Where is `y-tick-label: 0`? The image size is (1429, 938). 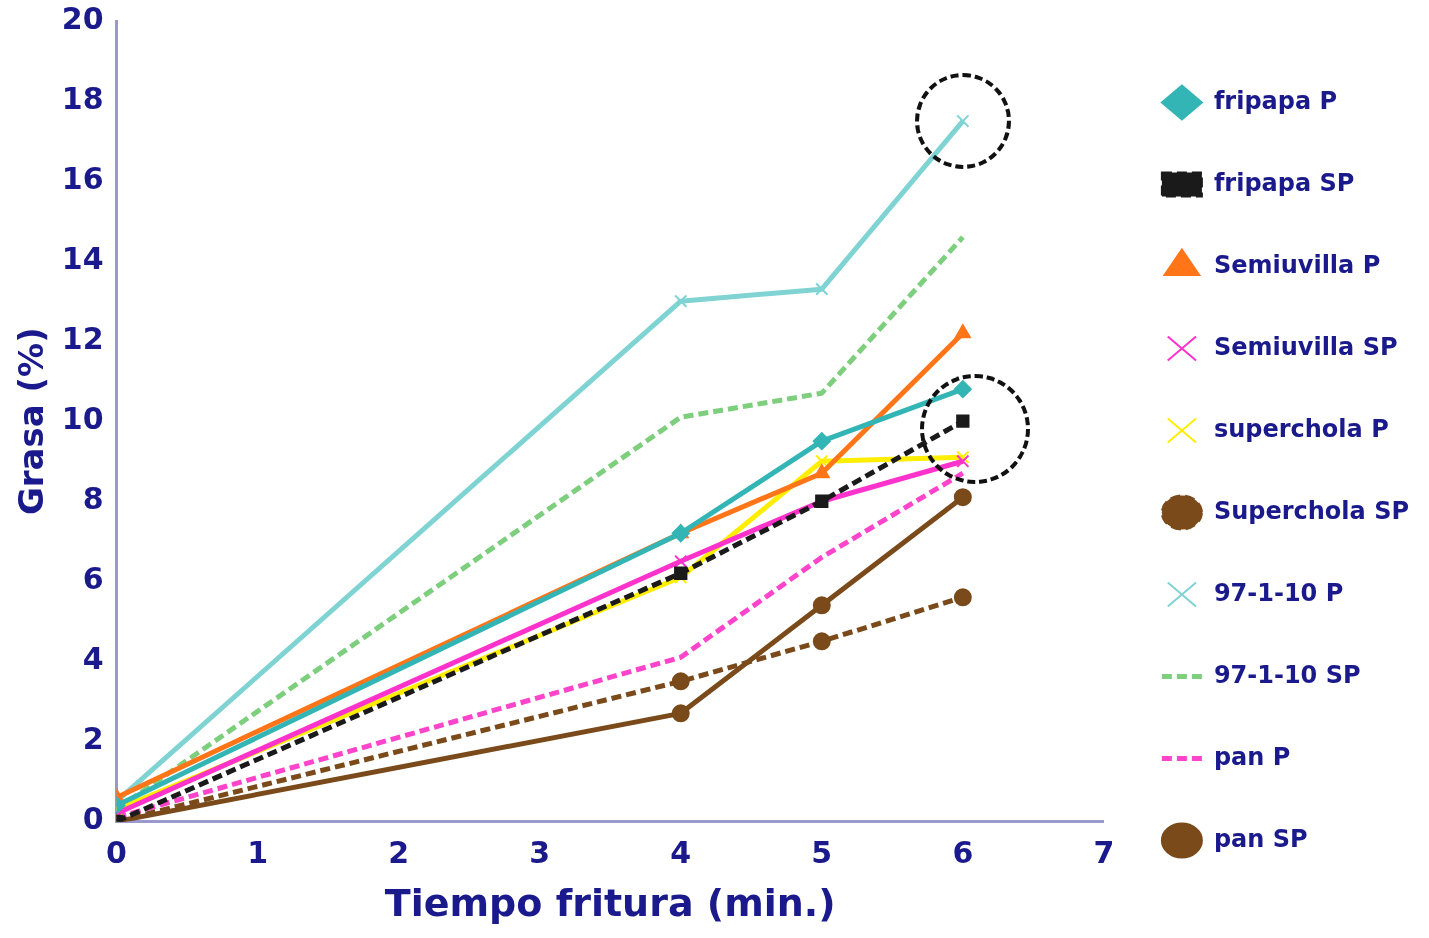
y-tick-label: 0 is located at coordinates (93, 819).